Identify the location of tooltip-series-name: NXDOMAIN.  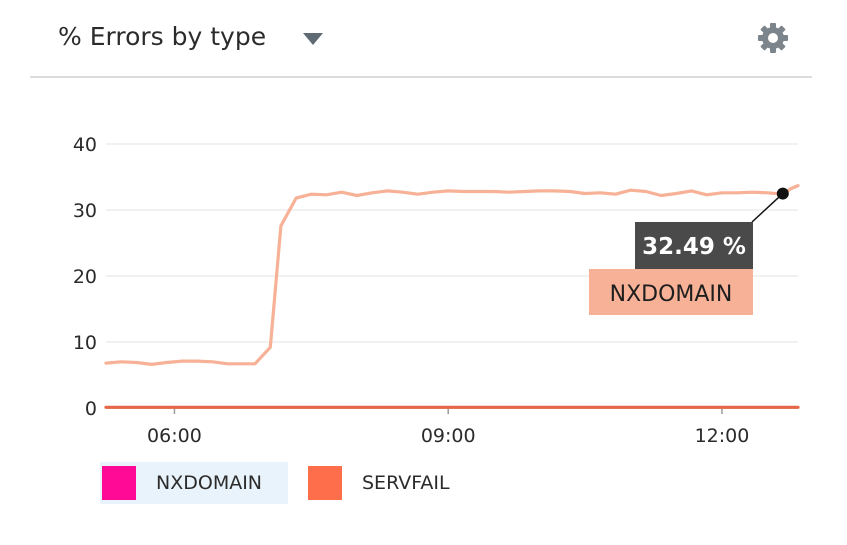
(671, 294).